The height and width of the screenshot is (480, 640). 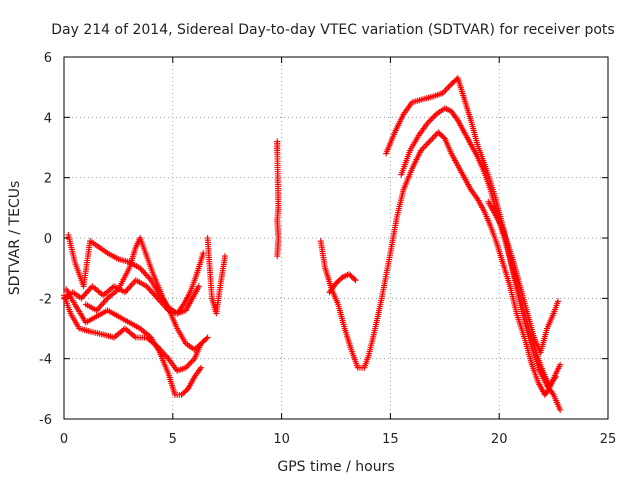 I want to click on x-tick-label: 25, so click(x=608, y=439).